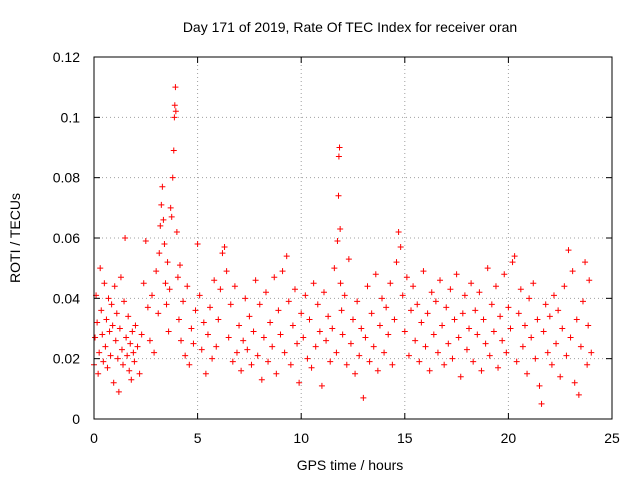 The width and height of the screenshot is (640, 480). What do you see at coordinates (66, 178) in the screenshot?
I see `y-tick-label: 0.08` at bounding box center [66, 178].